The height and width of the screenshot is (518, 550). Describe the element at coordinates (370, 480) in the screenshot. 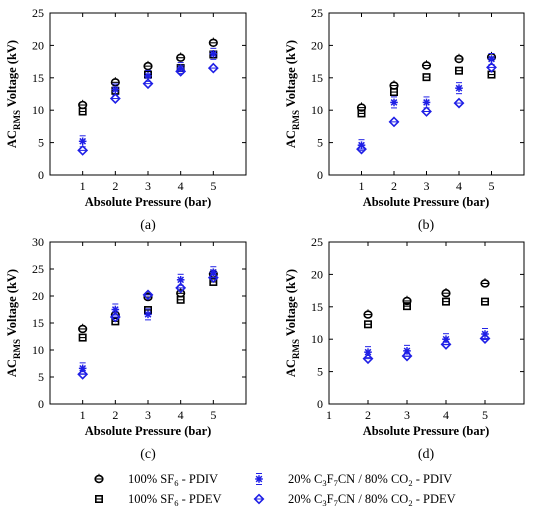

I see `legend-label: 20% C3F7CN / 80% CO2 - PDIV` at that location.